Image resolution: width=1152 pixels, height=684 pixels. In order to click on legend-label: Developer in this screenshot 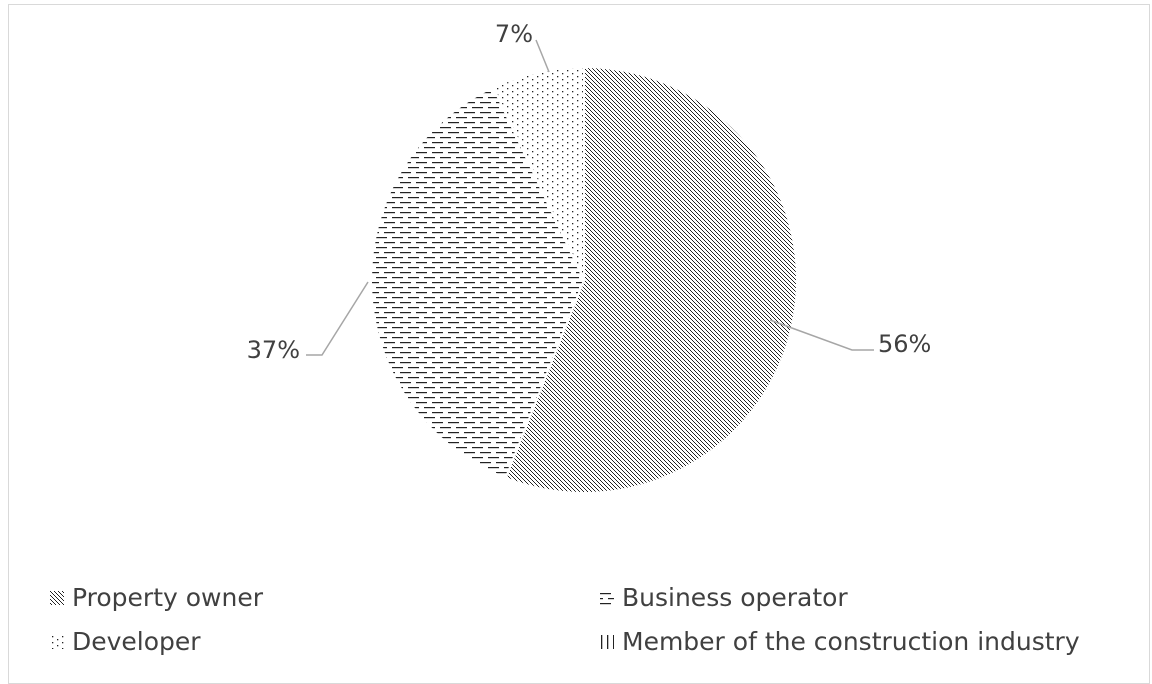, I will do `click(136, 641)`.